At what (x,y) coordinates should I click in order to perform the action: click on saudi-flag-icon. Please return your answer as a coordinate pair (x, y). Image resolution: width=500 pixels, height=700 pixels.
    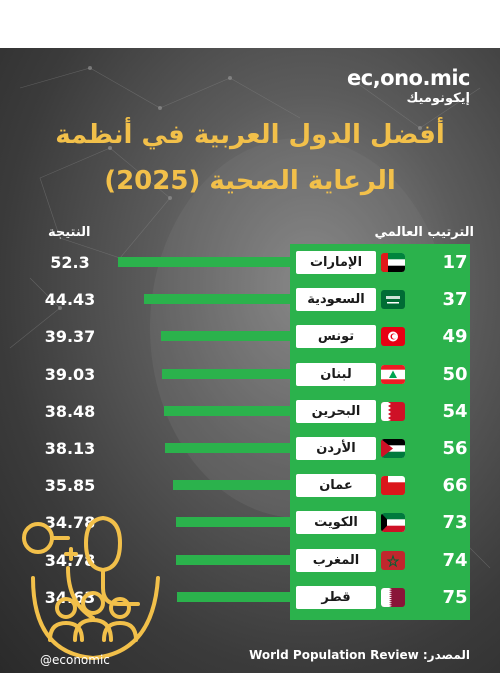
    Looking at the image, I should click on (393, 300).